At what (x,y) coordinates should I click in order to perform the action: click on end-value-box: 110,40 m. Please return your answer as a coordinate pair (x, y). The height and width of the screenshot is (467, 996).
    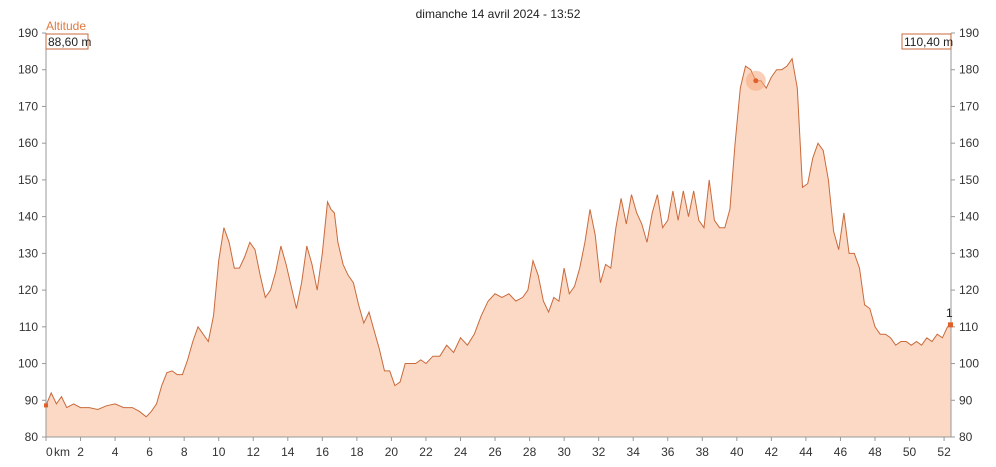
    Looking at the image, I should click on (927, 41).